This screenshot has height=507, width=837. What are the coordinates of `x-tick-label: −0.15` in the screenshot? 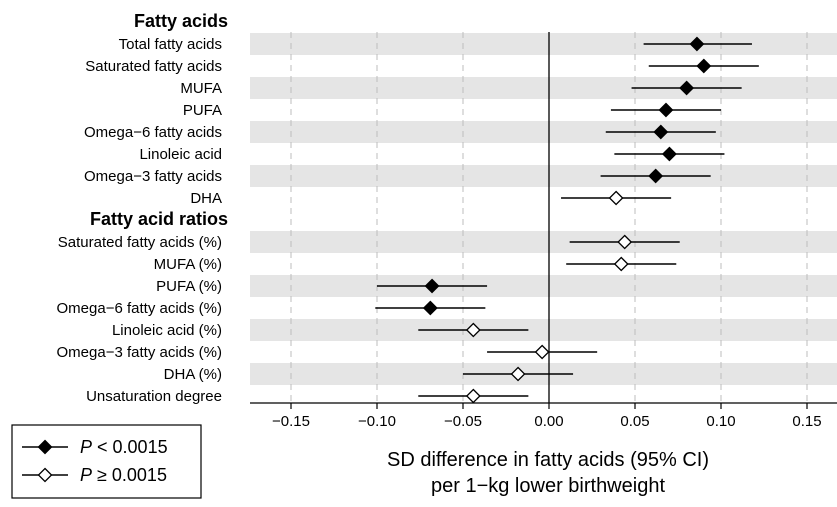 It's located at (291, 421).